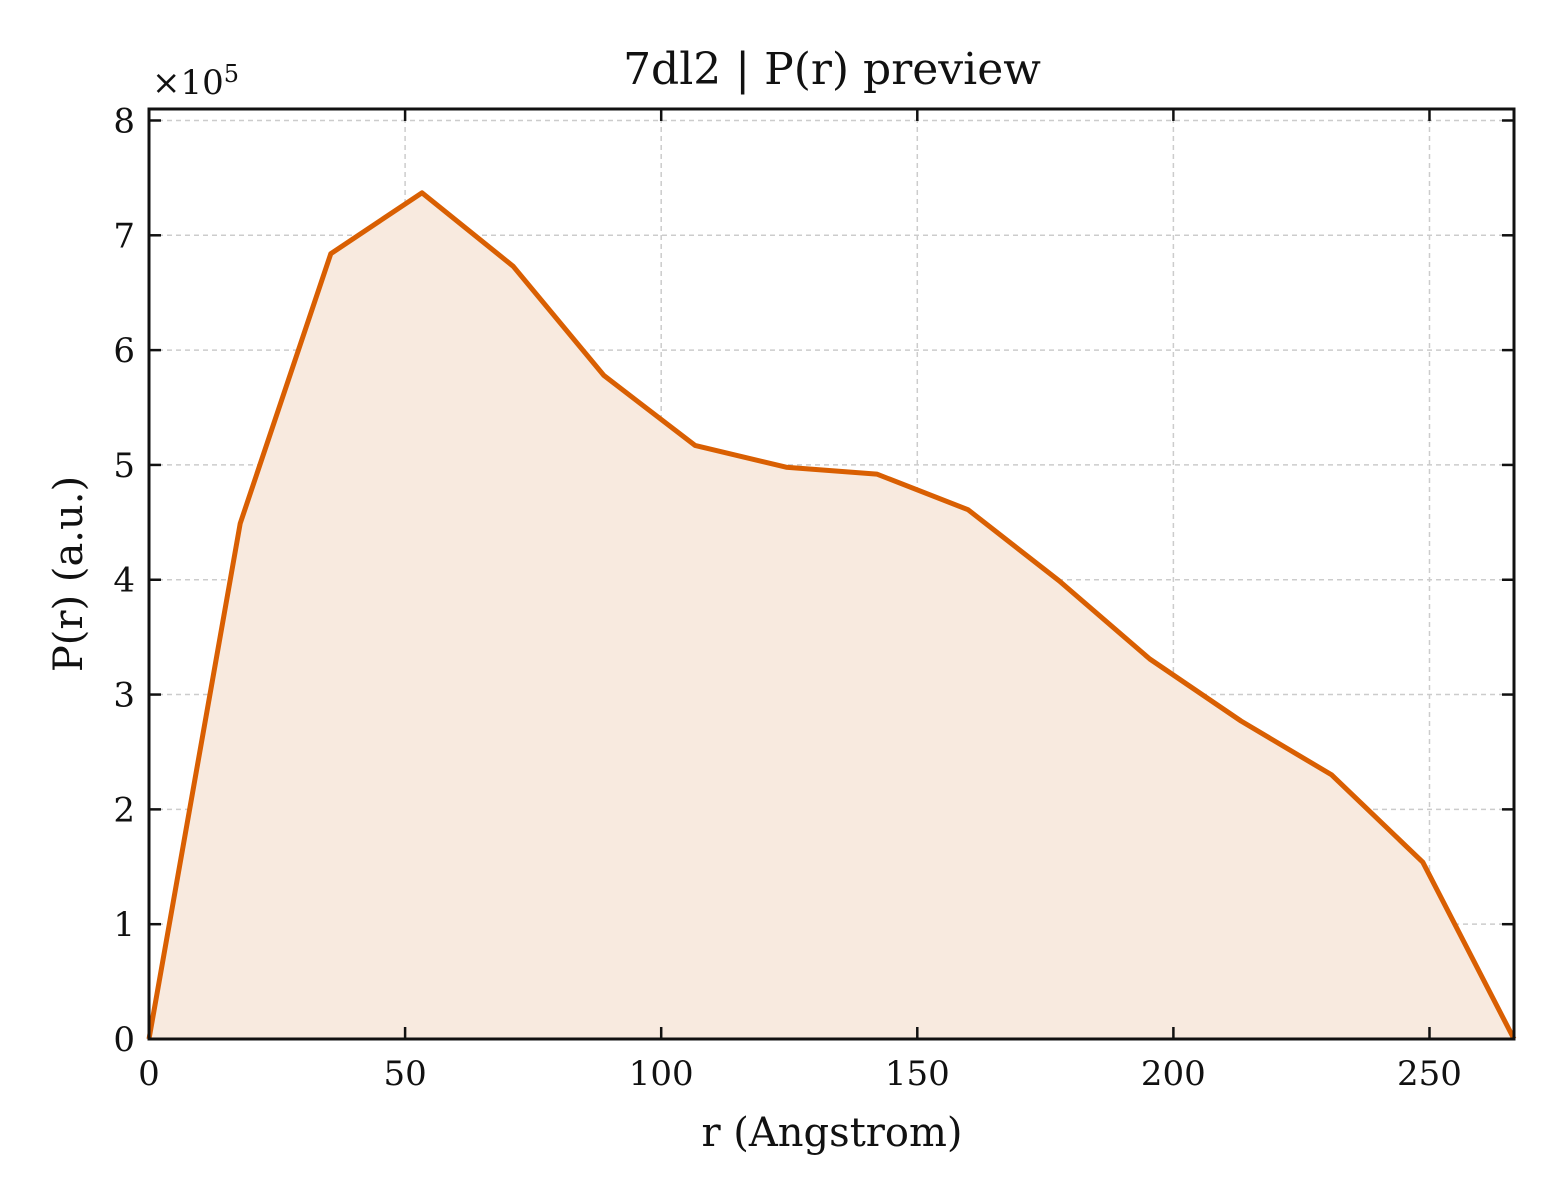  What do you see at coordinates (124, 121) in the screenshot?
I see `y-tick-label: 8` at bounding box center [124, 121].